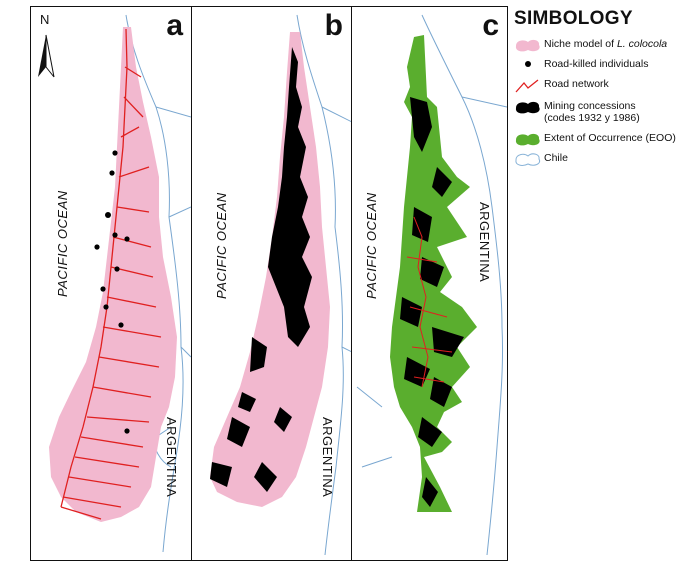 The image size is (697, 566). What do you see at coordinates (528, 159) in the screenshot?
I see `outline-blob-icon` at bounding box center [528, 159].